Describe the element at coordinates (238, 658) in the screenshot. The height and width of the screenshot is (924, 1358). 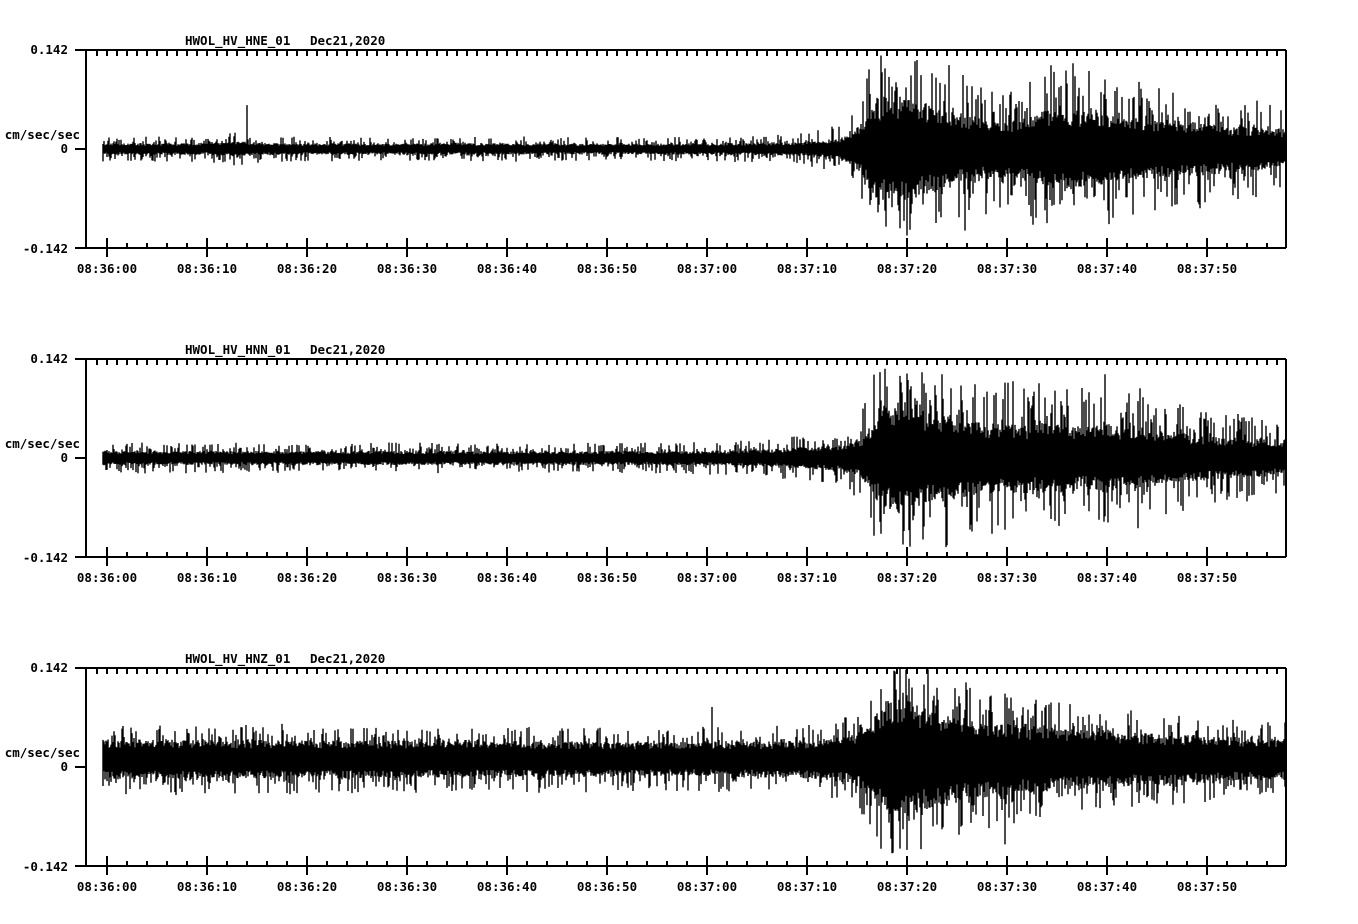
I see `channel-id-label: HWOL_HV_HNZ_01` at that location.